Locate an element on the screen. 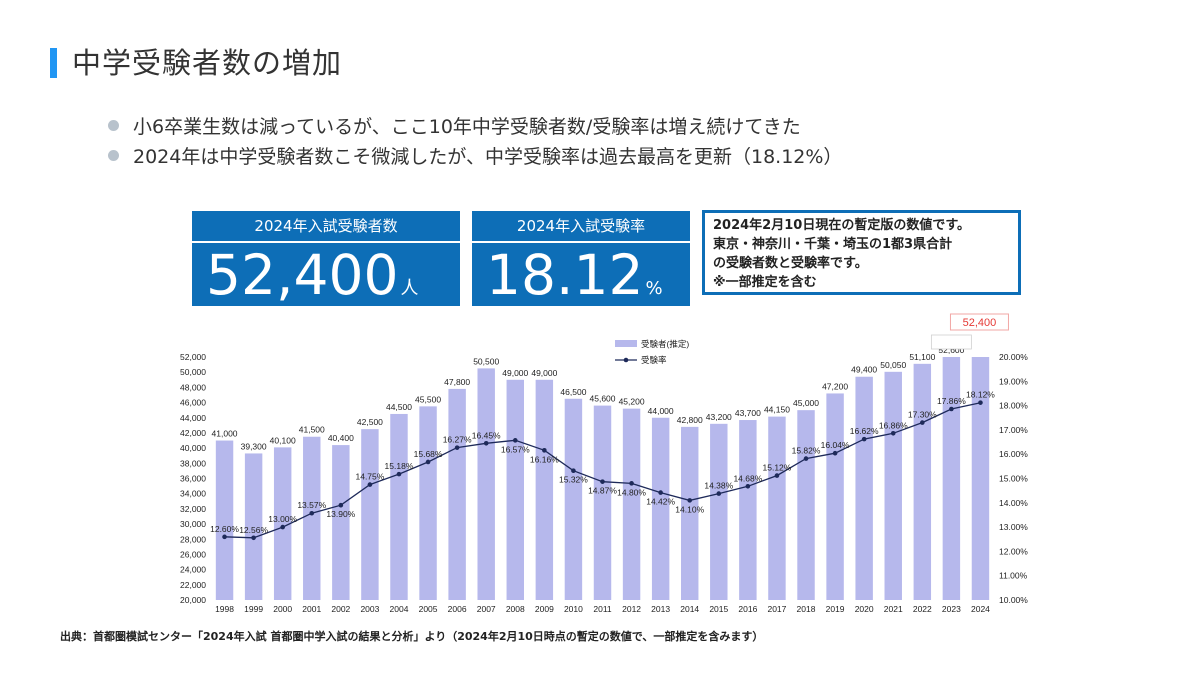 This screenshot has width=1200, height=675. y-right-tick-label: 19.00% is located at coordinates (1013, 381).